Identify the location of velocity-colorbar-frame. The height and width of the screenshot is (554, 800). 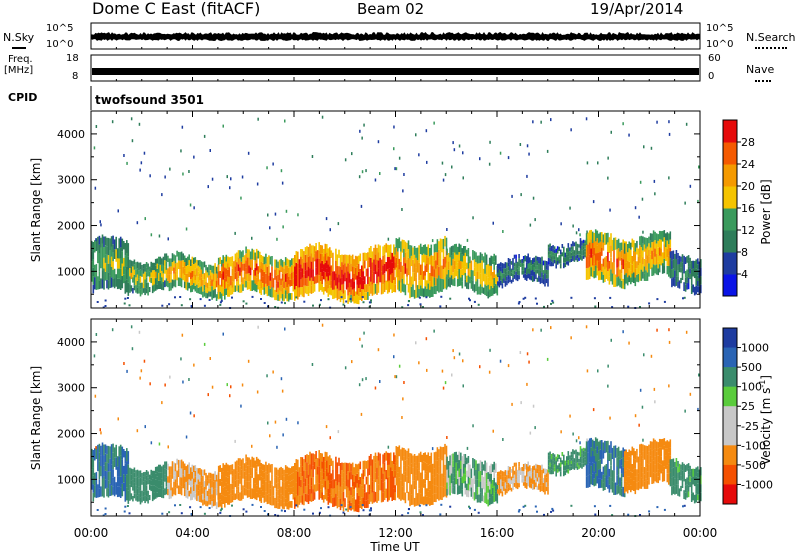
(730, 416).